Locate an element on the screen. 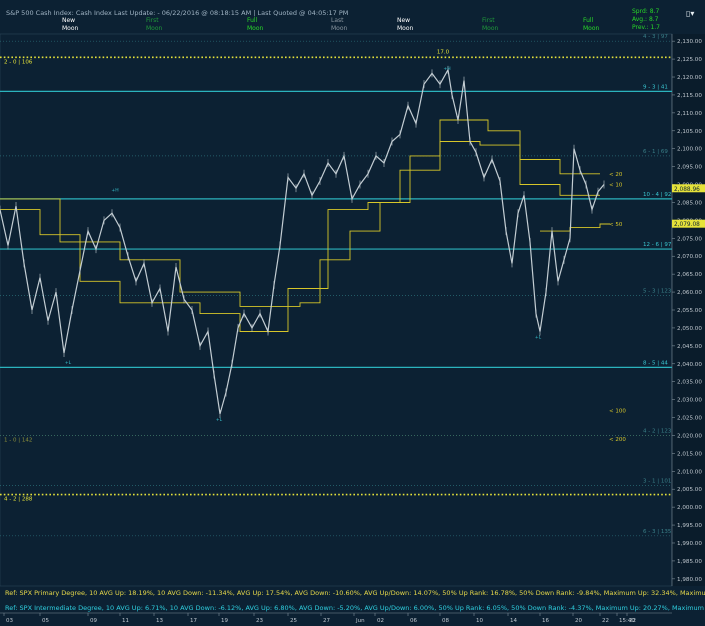 The height and width of the screenshot is (626, 705). y-tick-label: 1,990.00 is located at coordinates (689, 544).